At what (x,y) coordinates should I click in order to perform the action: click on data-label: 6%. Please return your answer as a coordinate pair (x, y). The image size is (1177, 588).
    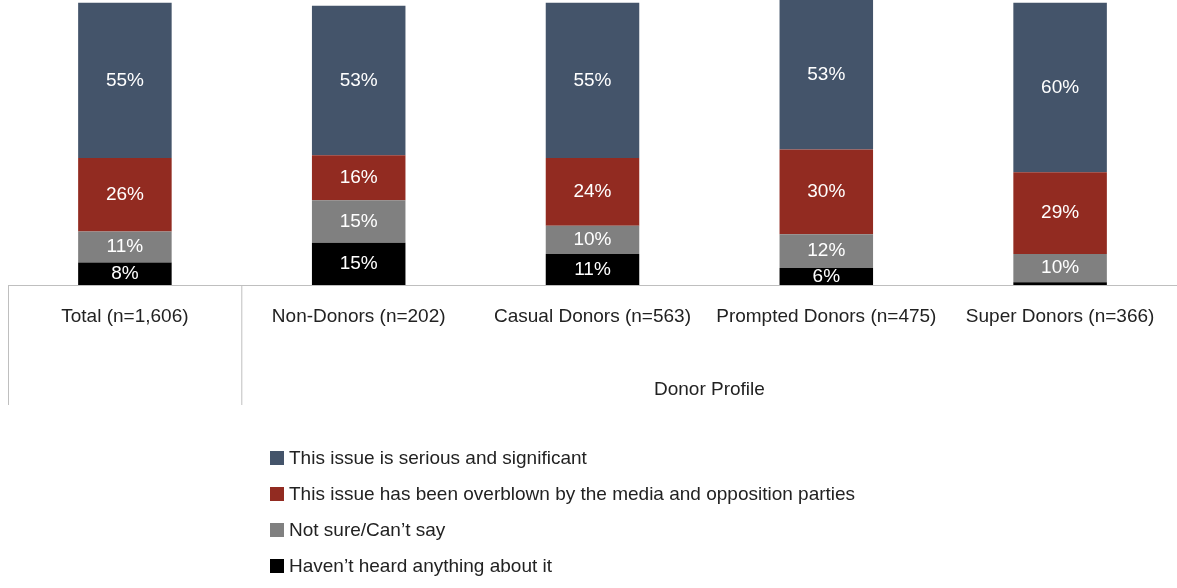
    Looking at the image, I should click on (826, 275).